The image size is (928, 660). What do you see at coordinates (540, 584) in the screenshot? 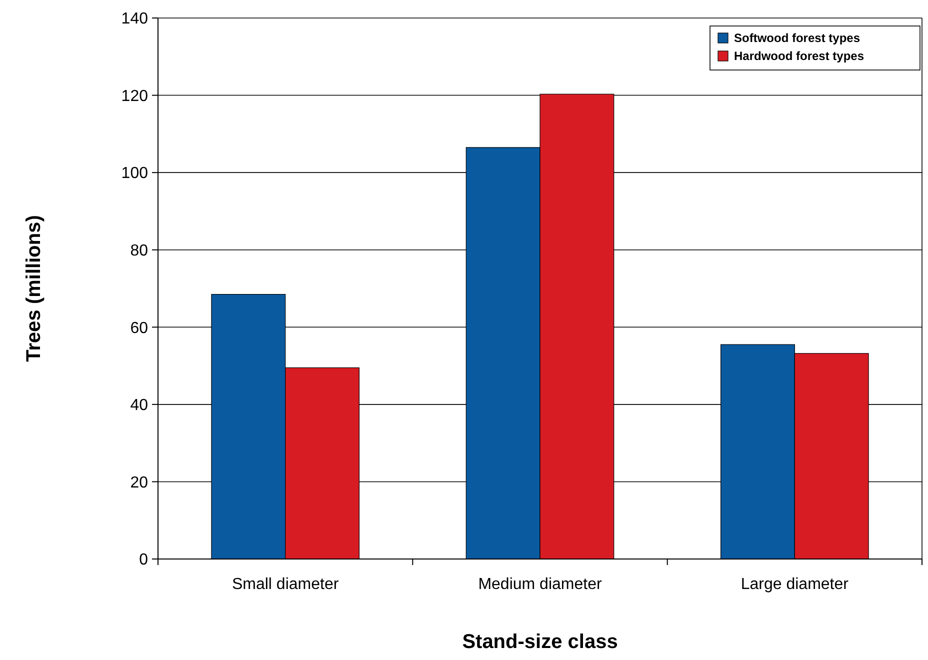
I see `x-tick-label: Medium diameter` at bounding box center [540, 584].